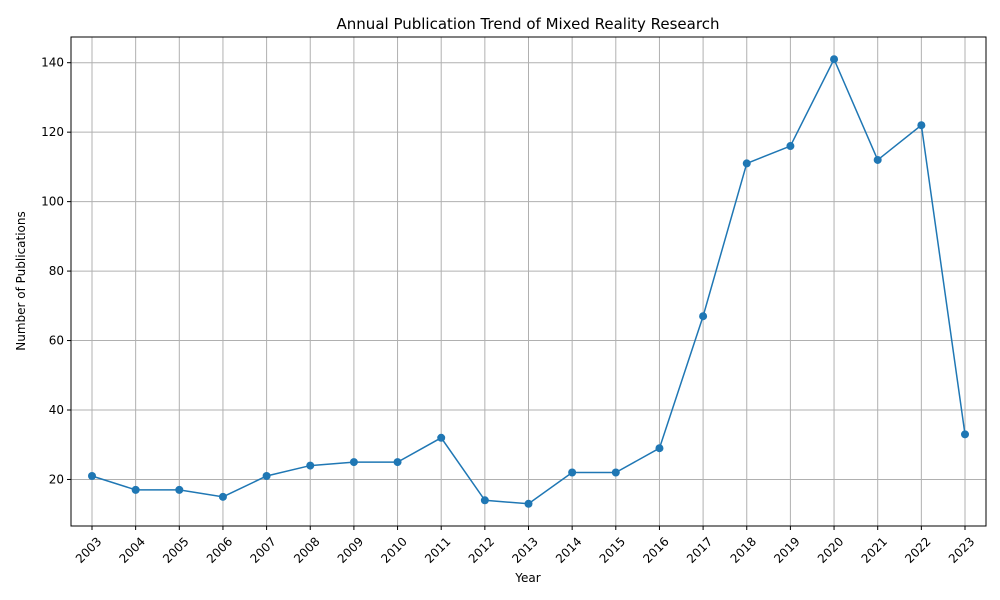 This screenshot has width=1000, height=600. What do you see at coordinates (222, 496) in the screenshot?
I see `data-point-2006` at bounding box center [222, 496].